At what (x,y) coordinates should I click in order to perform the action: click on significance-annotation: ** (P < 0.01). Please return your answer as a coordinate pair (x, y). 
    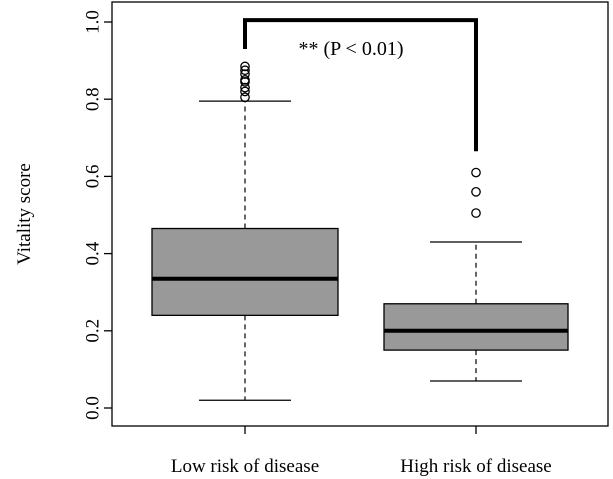
    Looking at the image, I should click on (360, 85).